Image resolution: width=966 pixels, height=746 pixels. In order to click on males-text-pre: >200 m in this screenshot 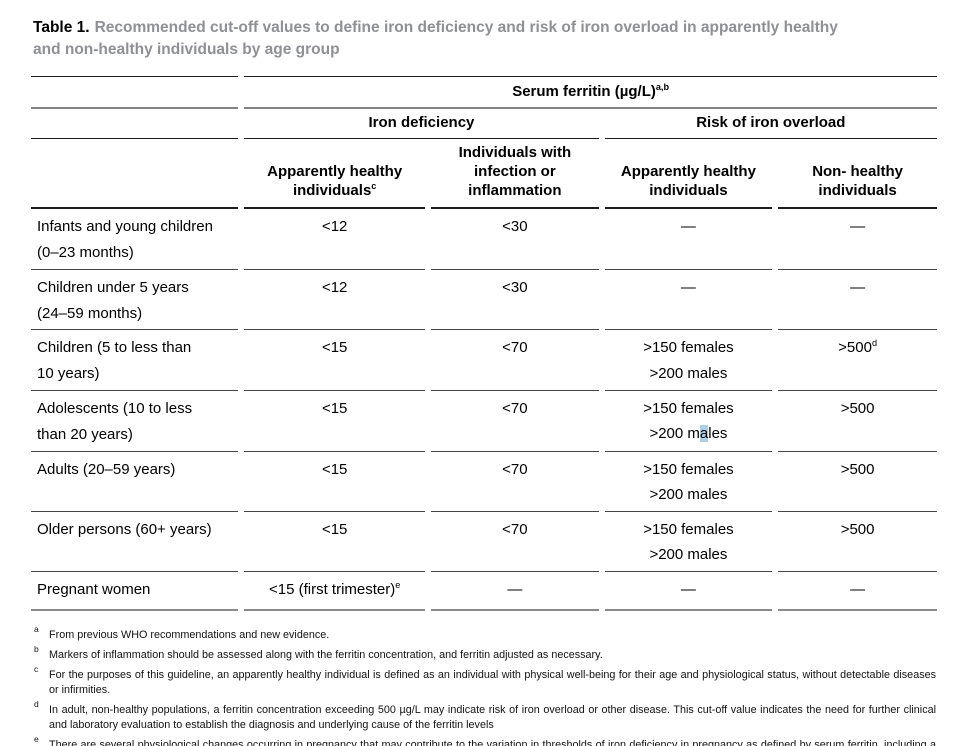, I will do `click(674, 434)`.